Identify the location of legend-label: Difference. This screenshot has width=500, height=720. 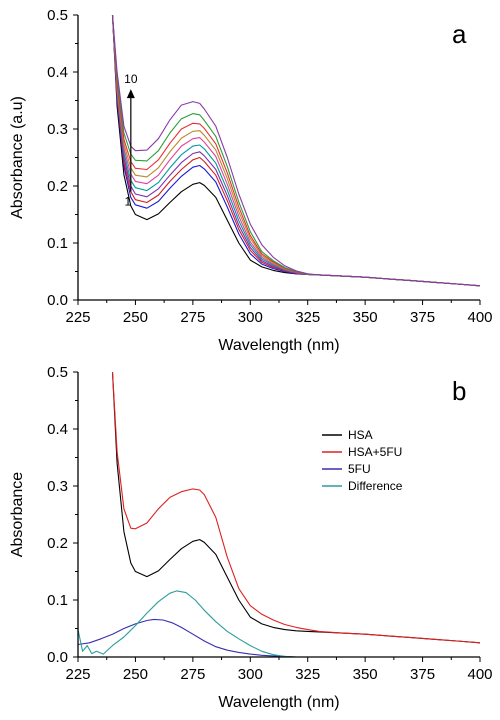
(375, 486).